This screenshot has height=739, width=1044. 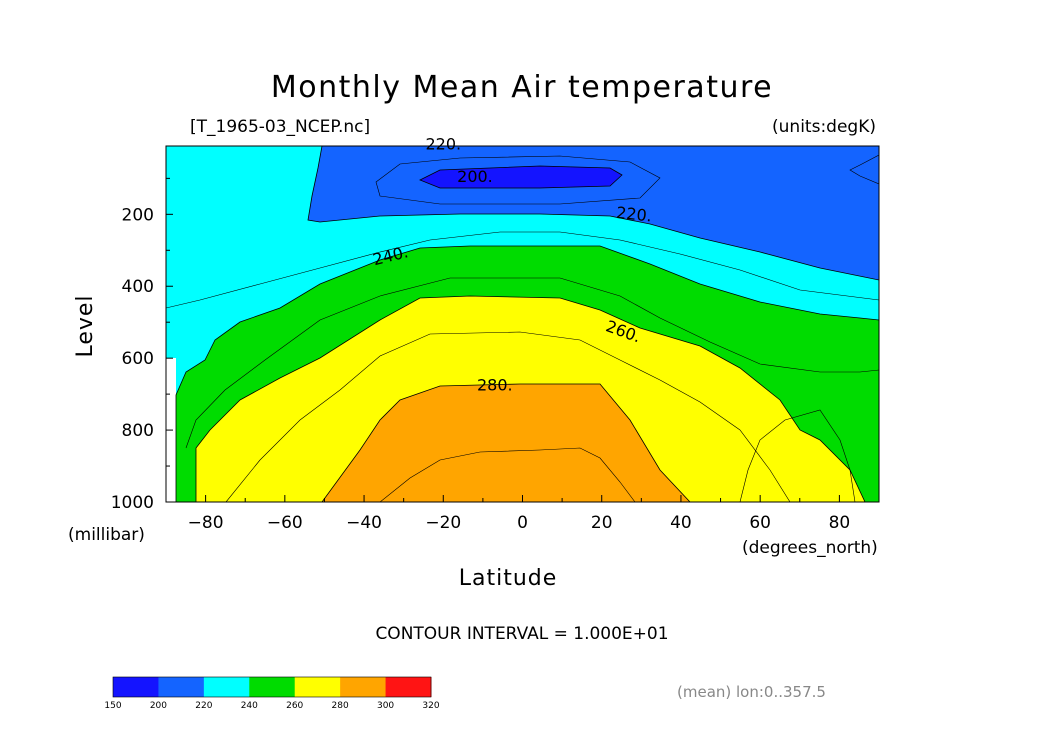 I want to click on y-tick-label: 600, so click(x=138, y=359).